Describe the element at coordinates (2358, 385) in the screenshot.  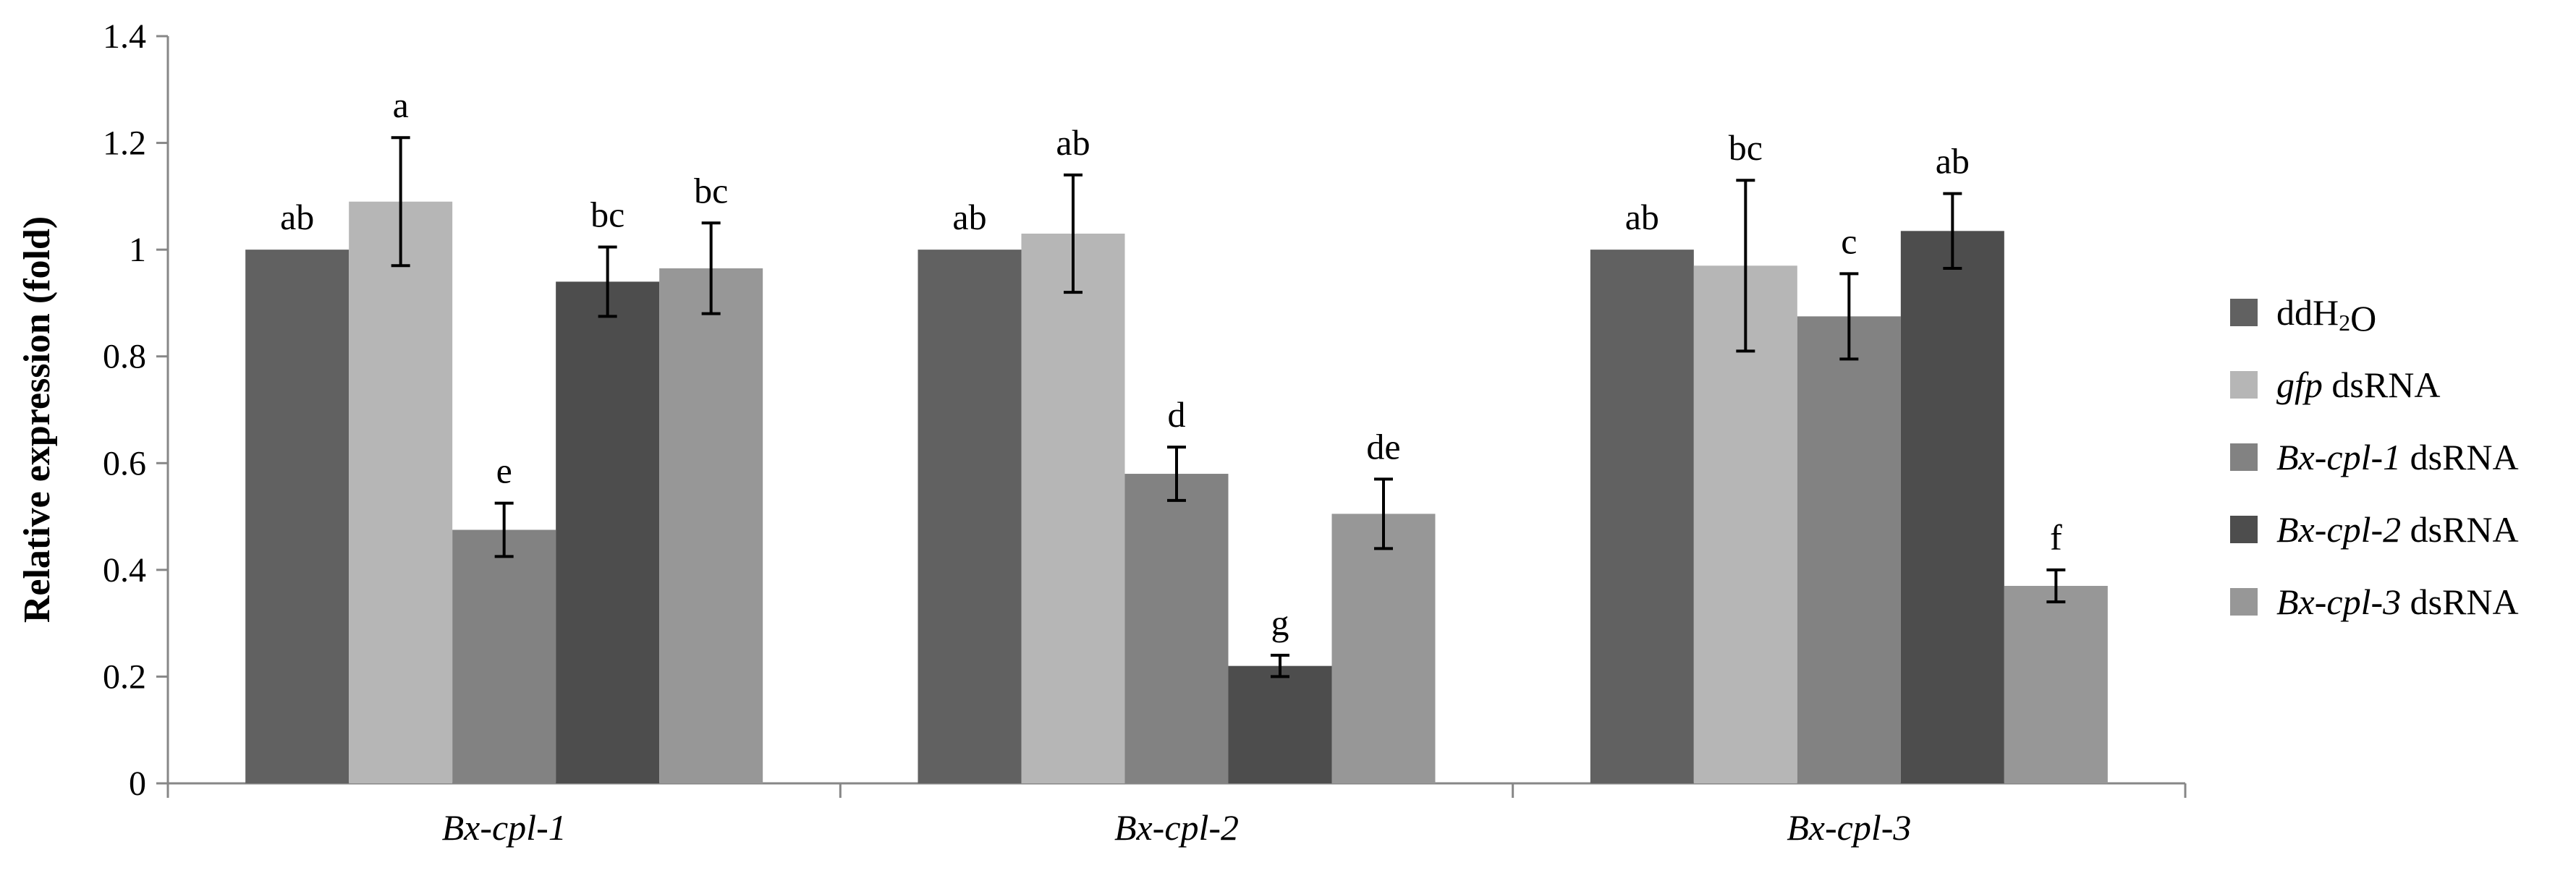
I see `legend-entry: gfp dsRNA` at that location.